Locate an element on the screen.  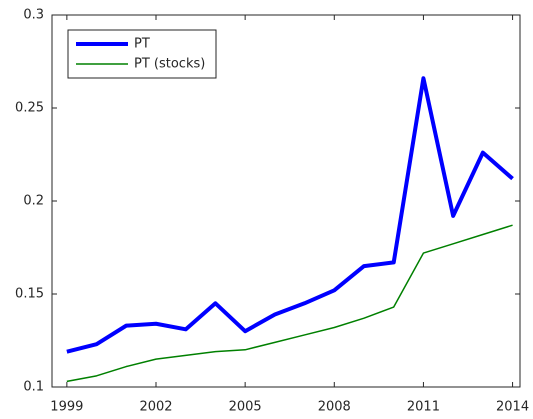
legend-label: PT (stocks) is located at coordinates (169, 64).